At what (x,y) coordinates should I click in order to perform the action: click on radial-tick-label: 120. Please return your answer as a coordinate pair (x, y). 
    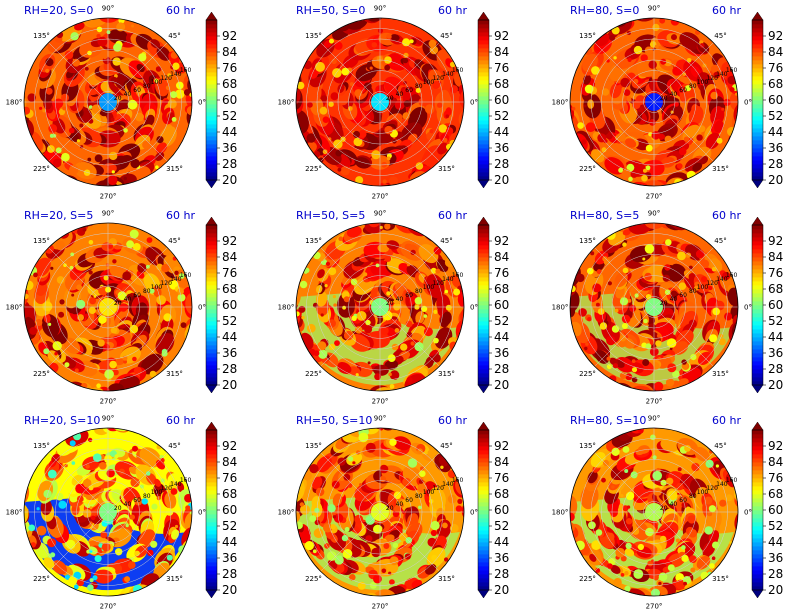
    Looking at the image, I should click on (438, 283).